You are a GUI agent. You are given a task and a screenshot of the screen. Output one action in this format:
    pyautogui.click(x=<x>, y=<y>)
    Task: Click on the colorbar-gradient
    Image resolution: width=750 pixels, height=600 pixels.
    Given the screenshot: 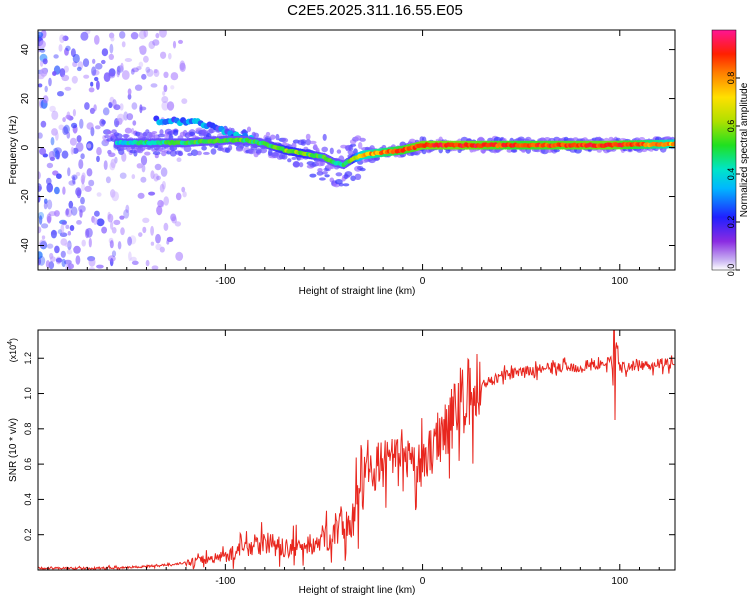 What is the action you would take?
    pyautogui.click(x=724, y=150)
    